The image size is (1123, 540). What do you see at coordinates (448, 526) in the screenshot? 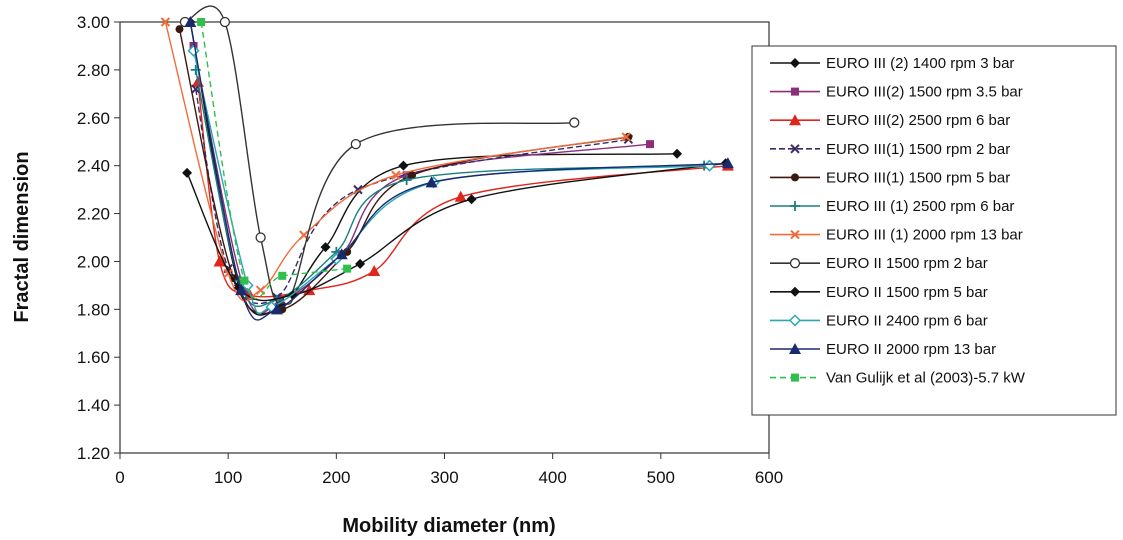
I see `x-axis-title: Mobility diameter (nm)` at bounding box center [448, 526].